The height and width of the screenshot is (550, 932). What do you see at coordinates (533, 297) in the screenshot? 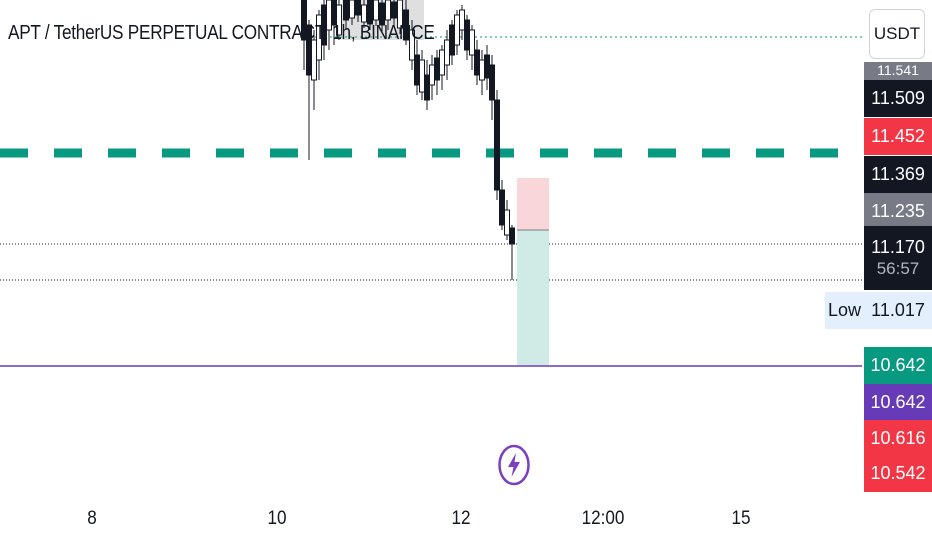
I see `take-profit-zone` at bounding box center [533, 297].